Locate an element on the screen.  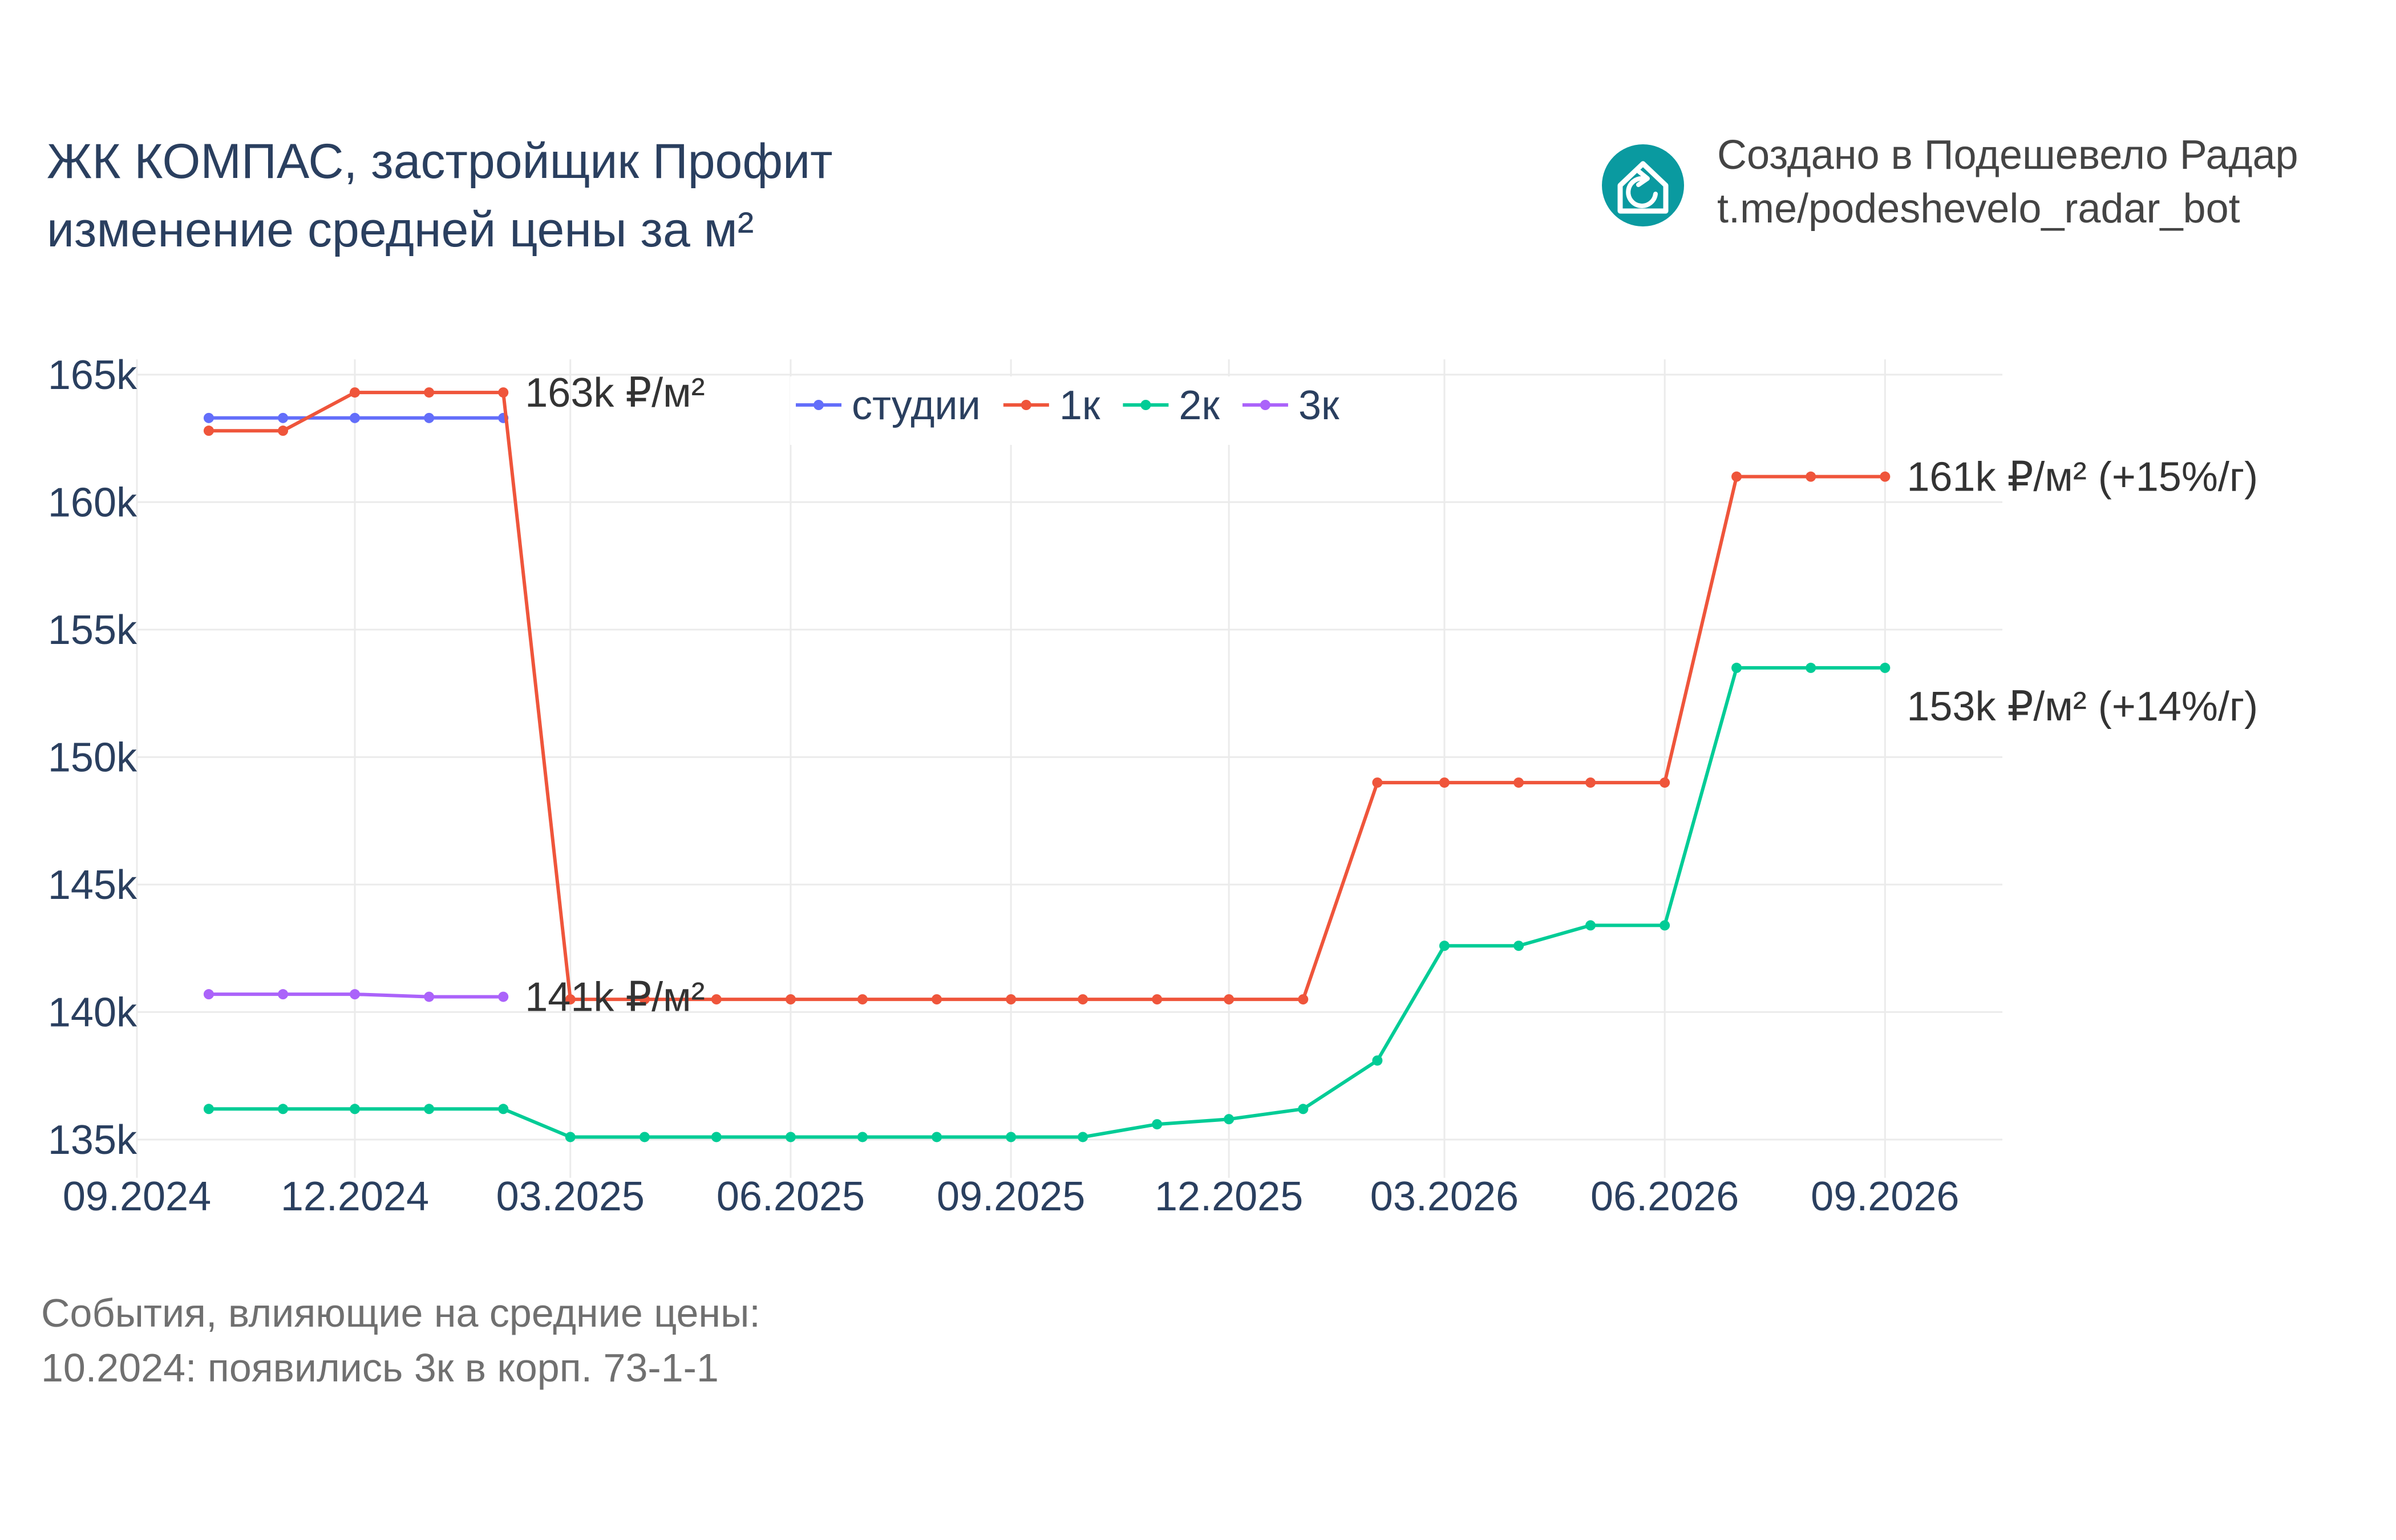
legend-item: 2к is located at coordinates (1171, 405).